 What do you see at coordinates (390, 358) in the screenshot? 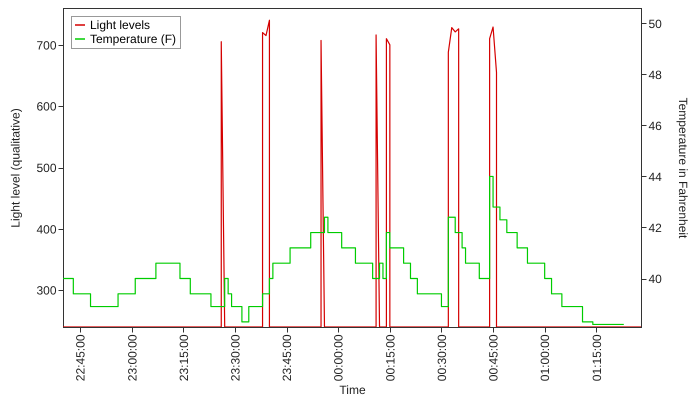
I see `x-tick-label: 00:15:00` at bounding box center [390, 358].